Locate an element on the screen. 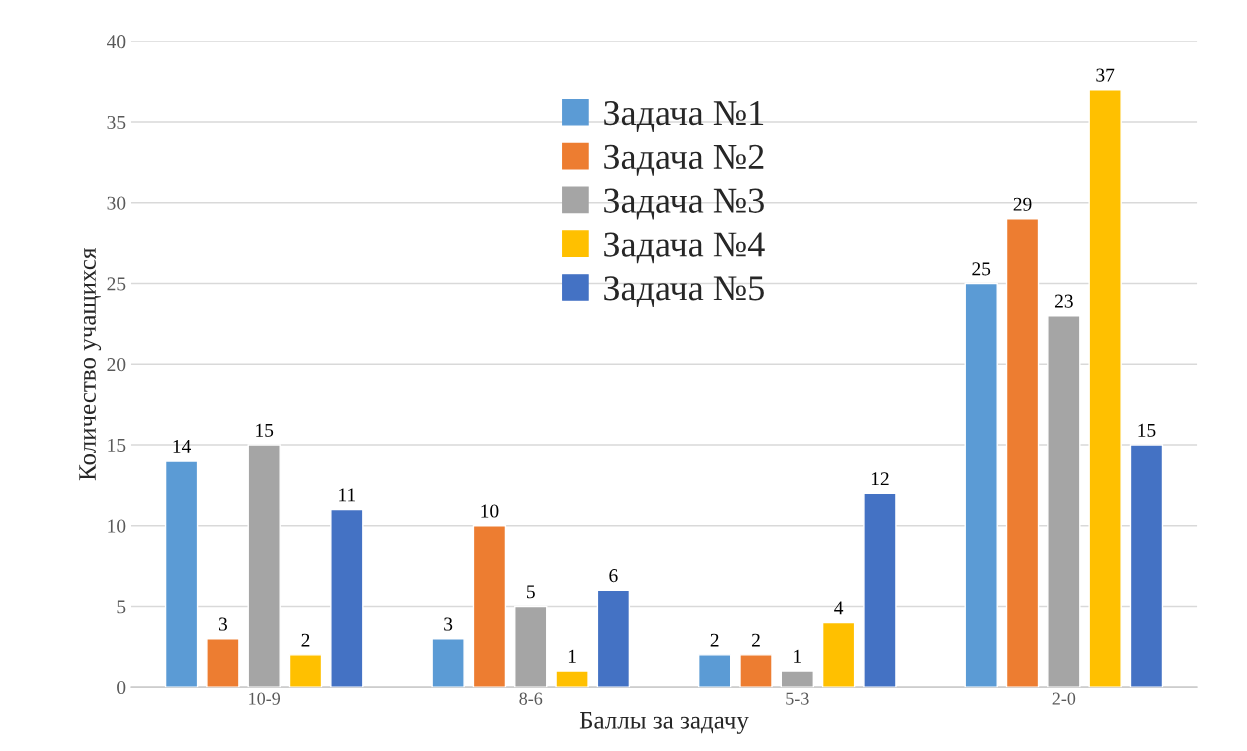 This screenshot has height=751, width=1247. data-label: 23 is located at coordinates (1063, 301).